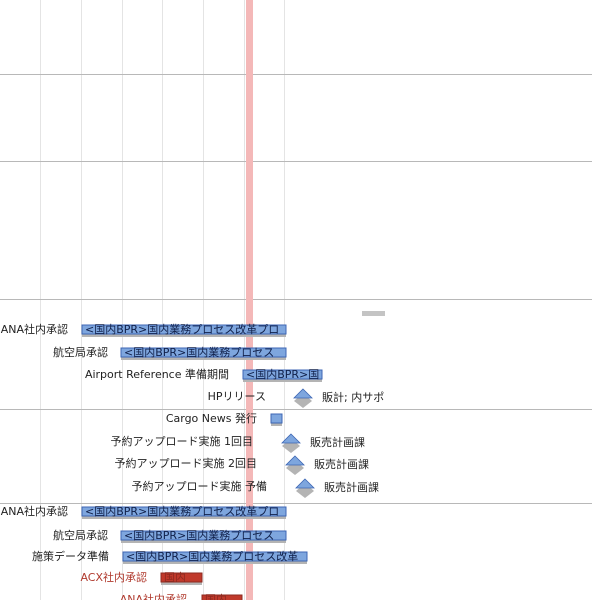 The width and height of the screenshot is (592, 604). What do you see at coordinates (200, 486) in the screenshot?
I see `task-label: 予約アップロード実施 予備` at bounding box center [200, 486].